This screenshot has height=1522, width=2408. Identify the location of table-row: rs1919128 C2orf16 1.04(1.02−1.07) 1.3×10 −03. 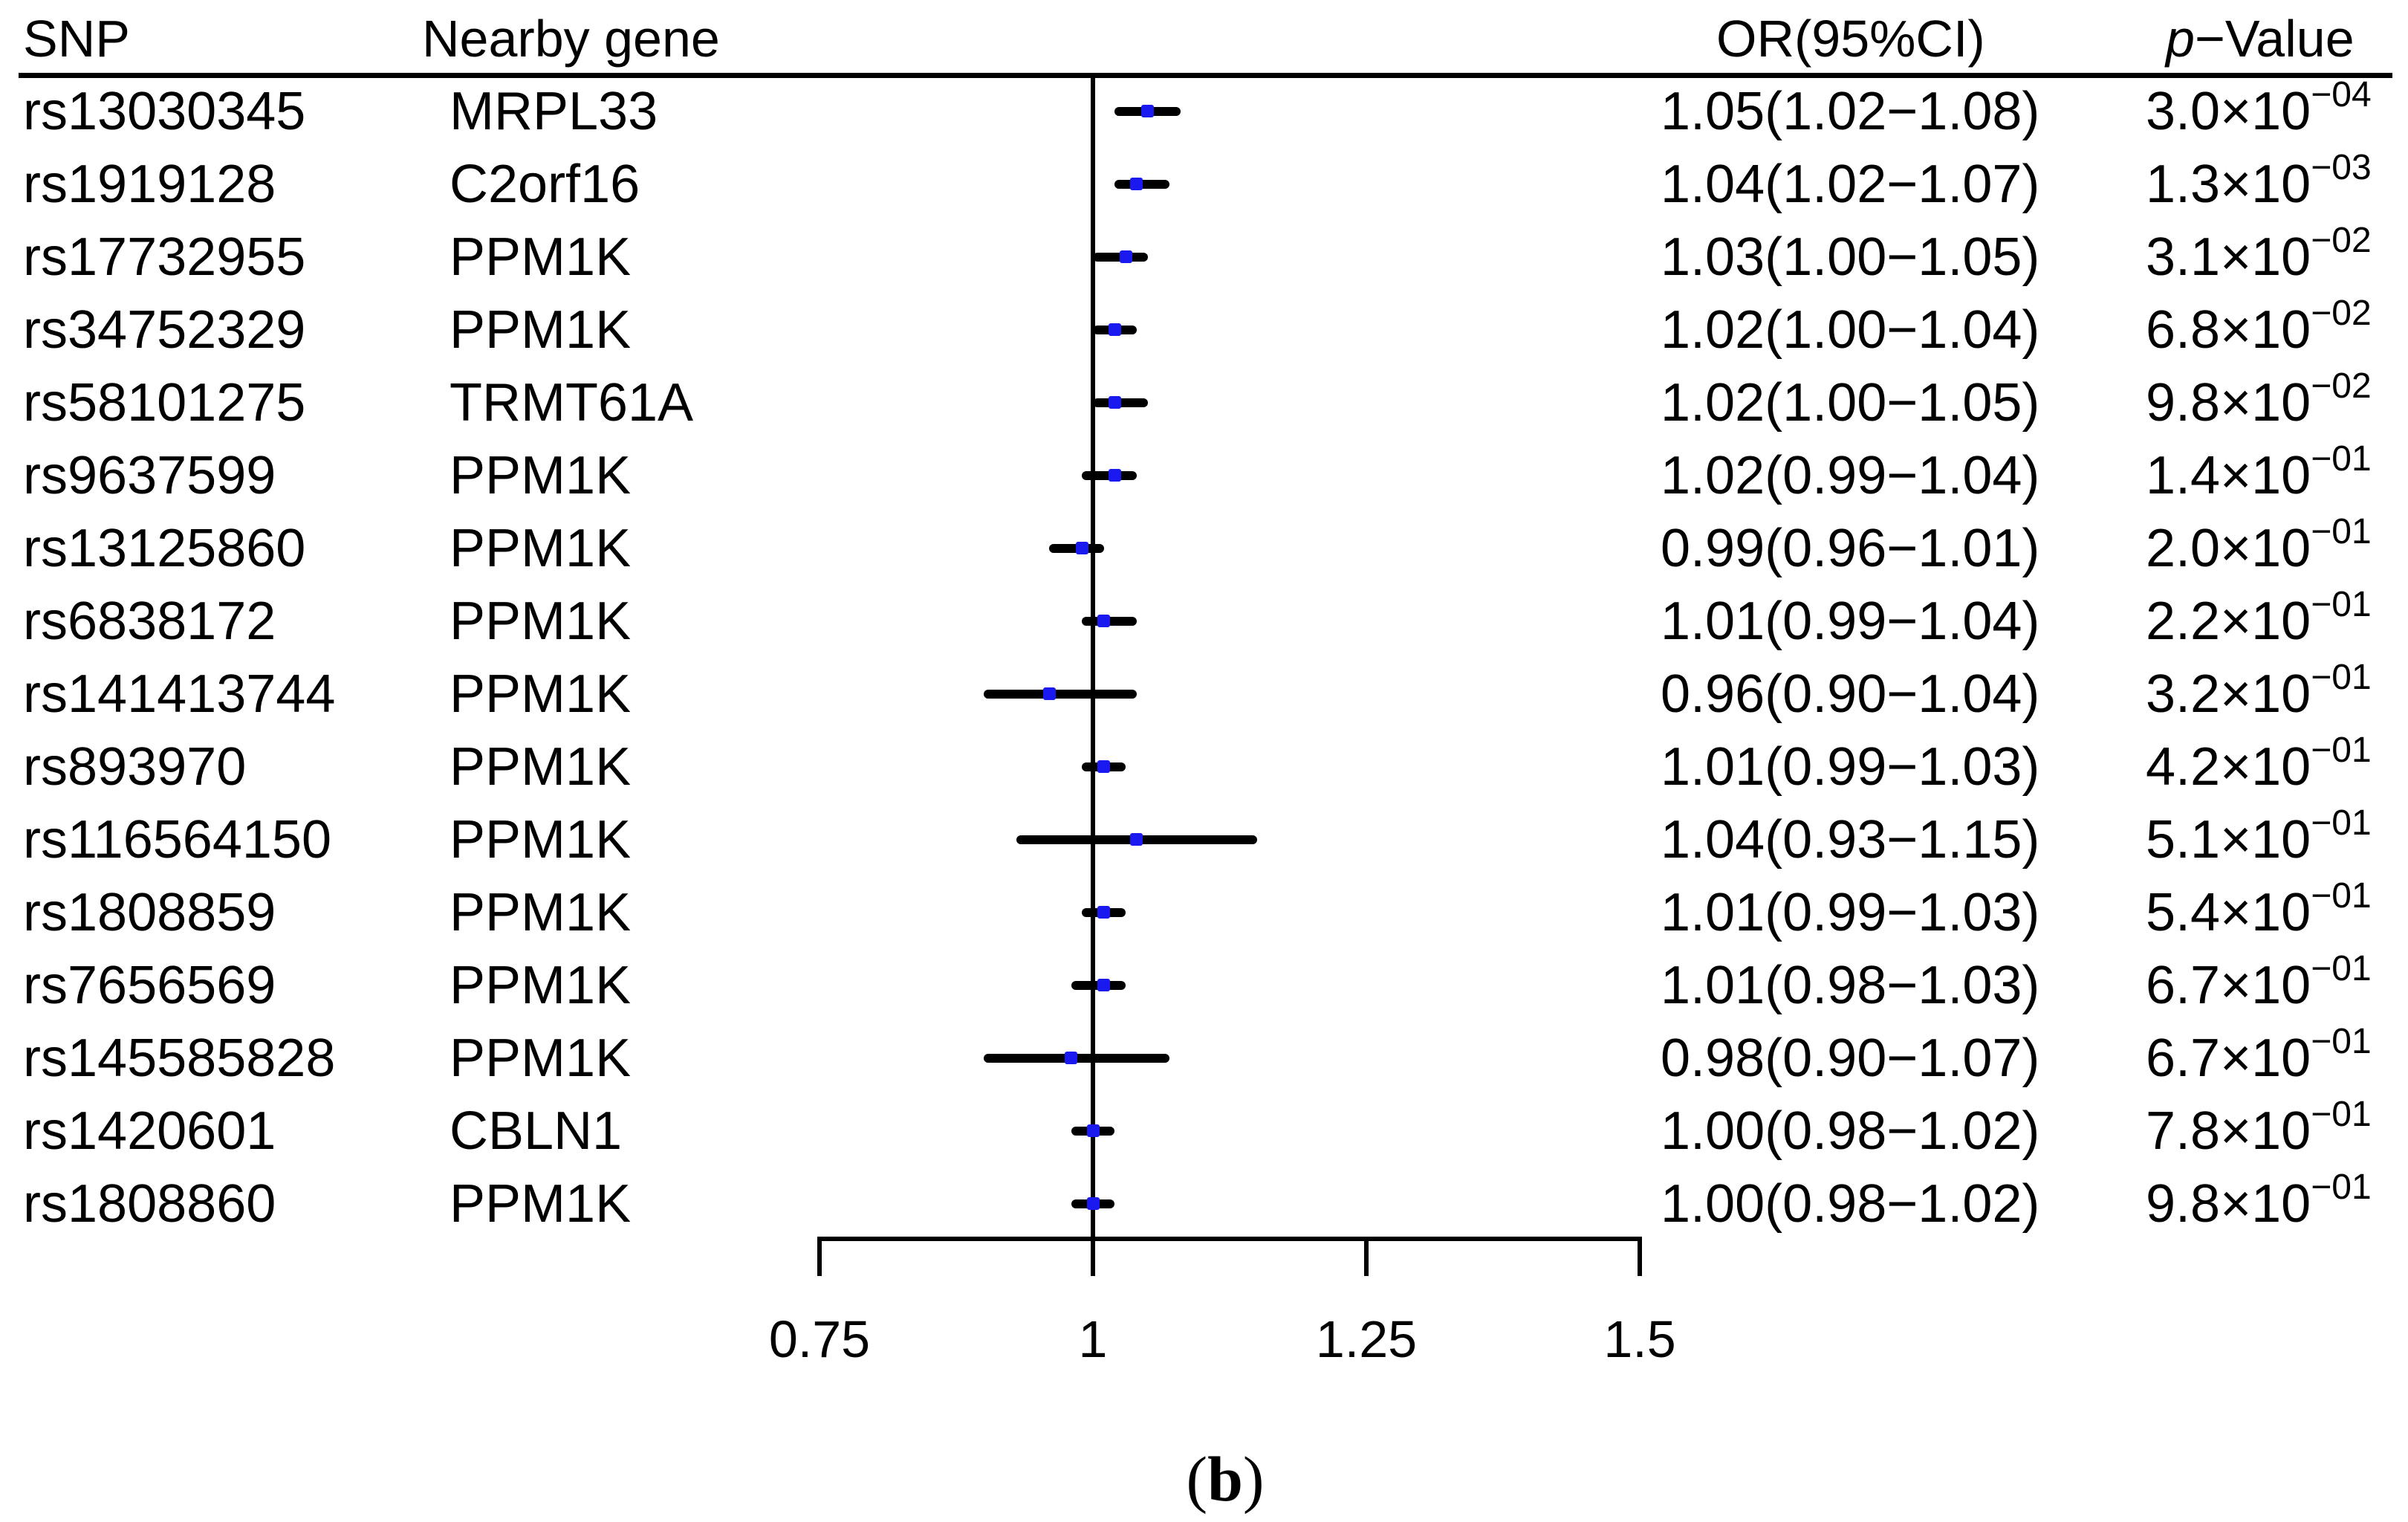
(1204, 184).